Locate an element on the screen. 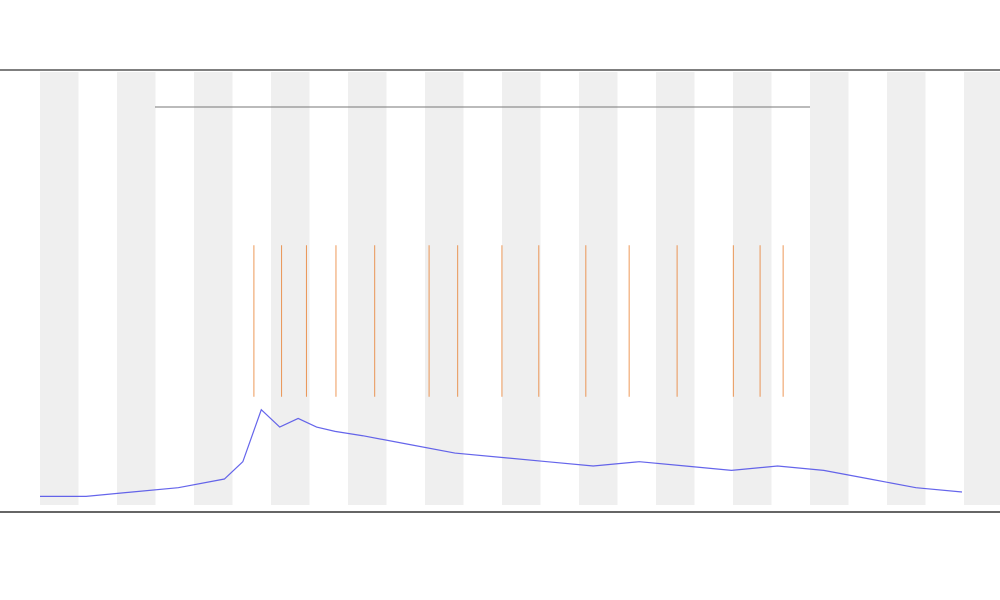 This screenshot has height=600, width=1000. event-marks is located at coordinates (518, 321).